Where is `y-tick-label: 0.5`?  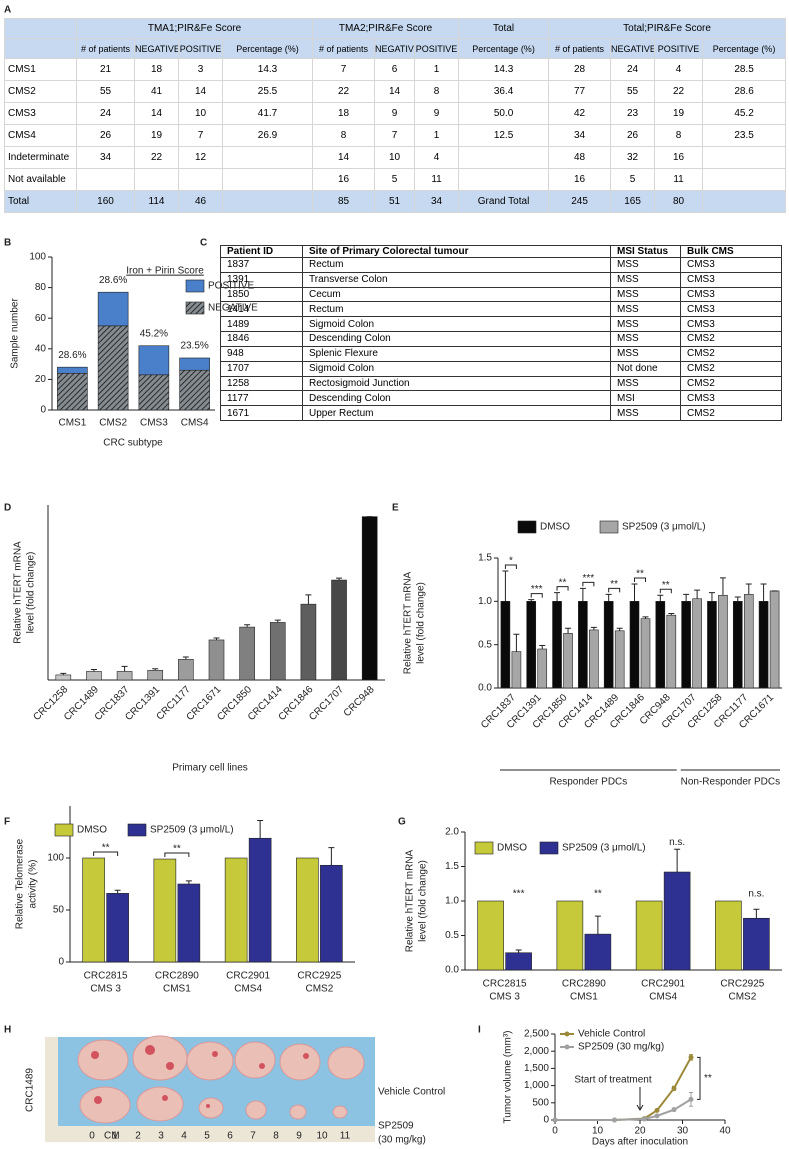 y-tick-label: 0.5 is located at coordinates (485, 644).